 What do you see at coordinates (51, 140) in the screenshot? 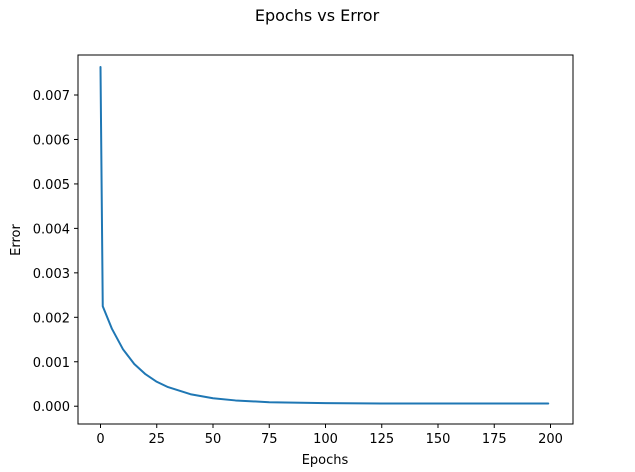
I see `y-tick-label: 0.006` at bounding box center [51, 140].